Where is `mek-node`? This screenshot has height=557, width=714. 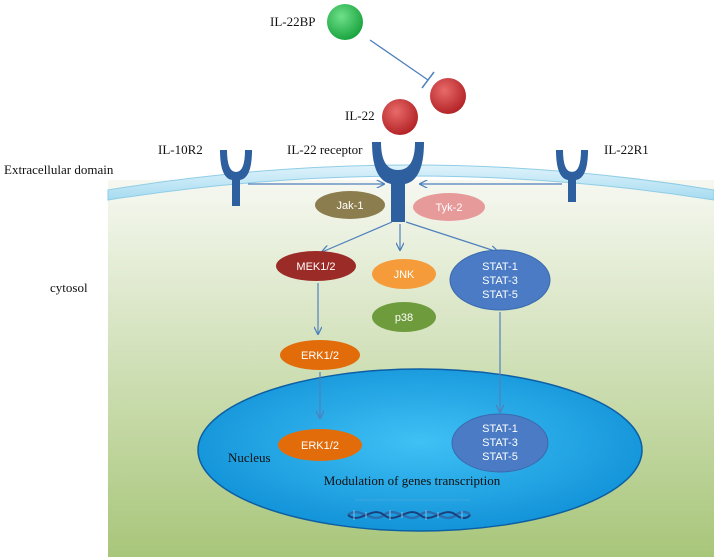
mek-node is located at coordinates (316, 266).